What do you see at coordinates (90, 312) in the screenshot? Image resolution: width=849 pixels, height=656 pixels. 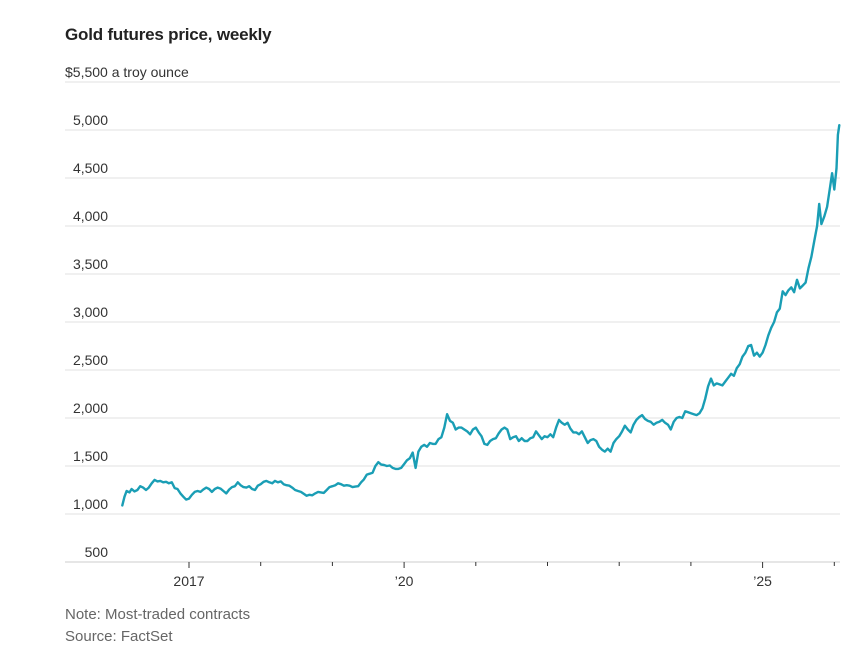 I see `y-tick-label: 3,000` at bounding box center [90, 312].